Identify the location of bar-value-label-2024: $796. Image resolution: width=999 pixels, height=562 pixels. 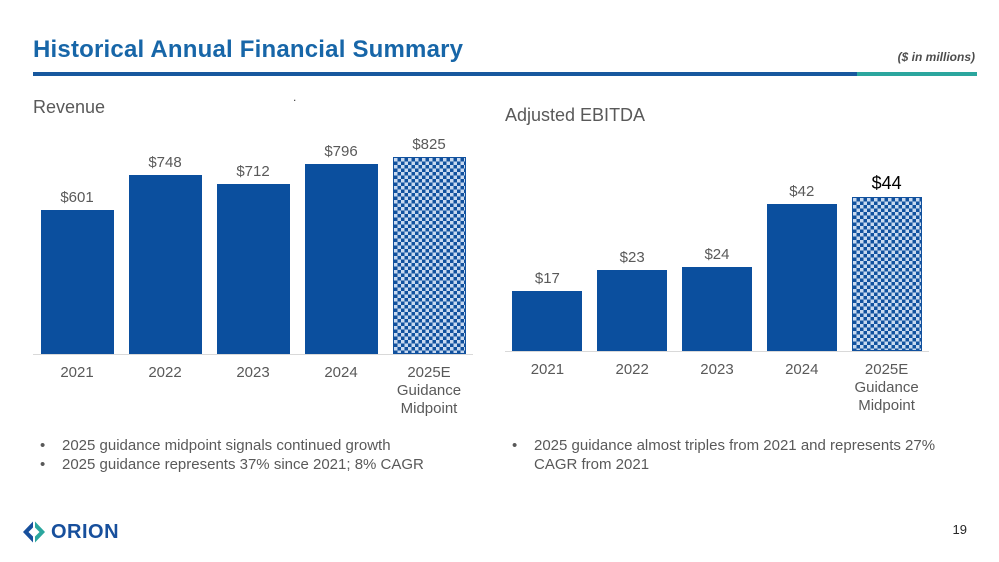
(341, 151).